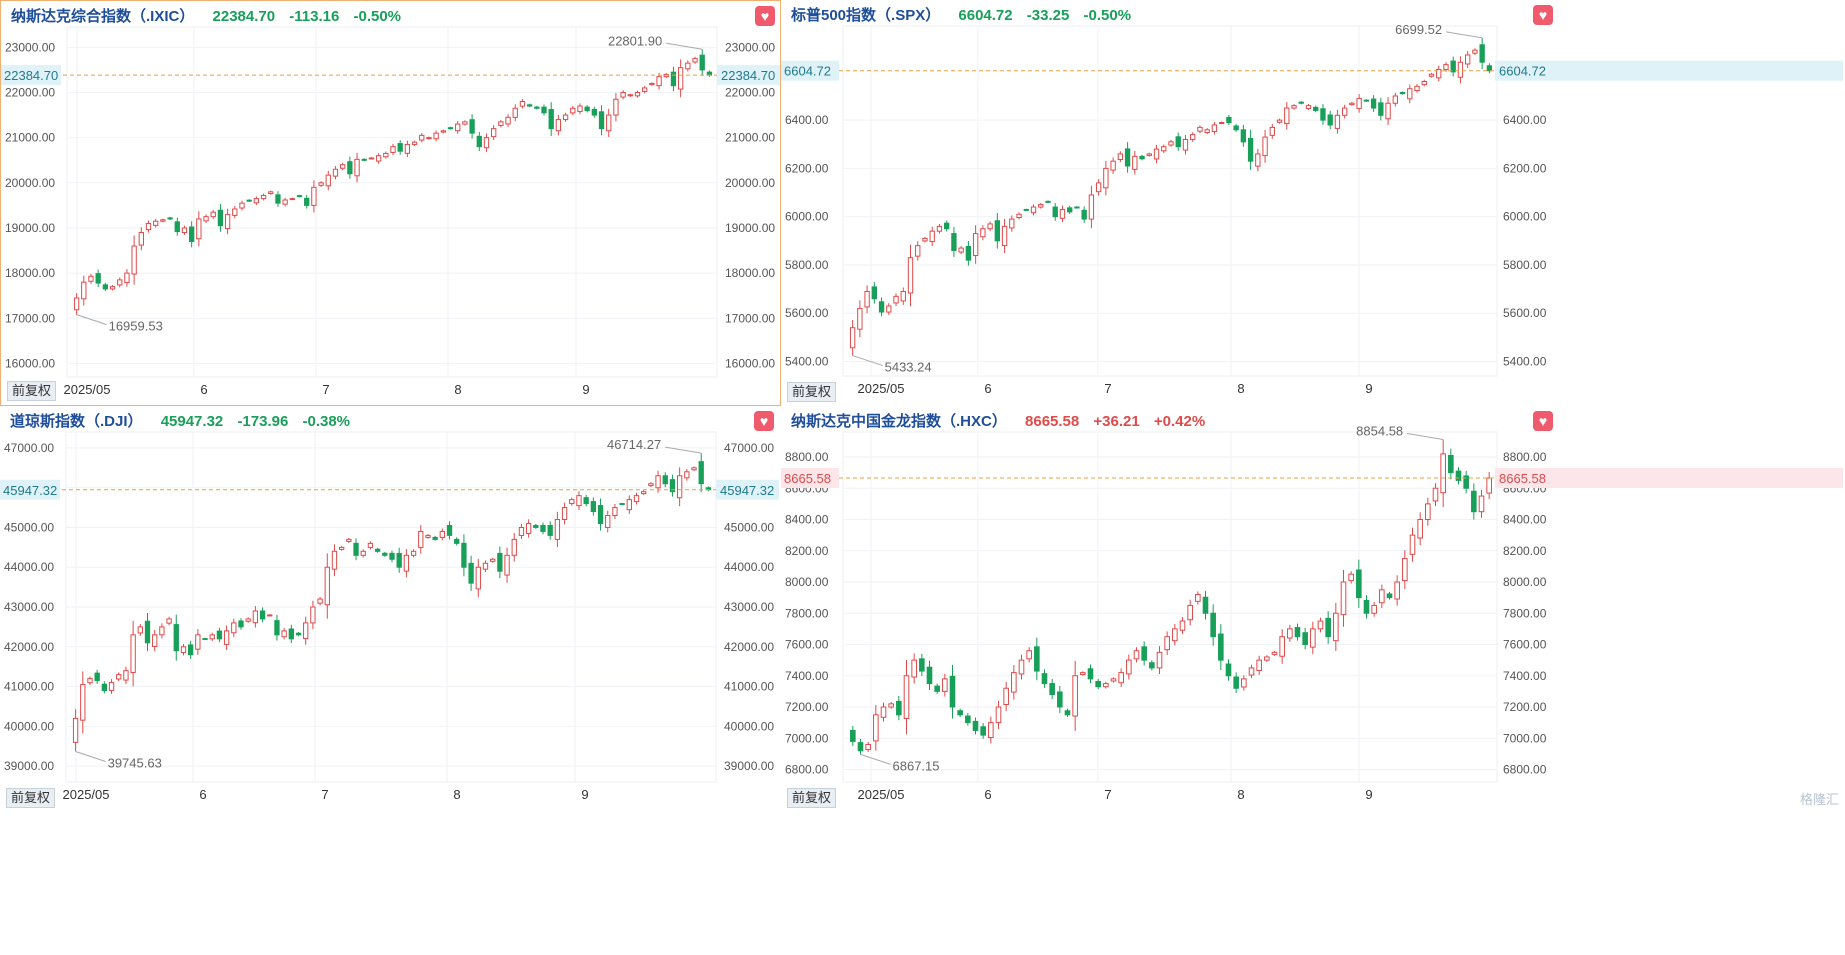 Image resolution: width=1845 pixels, height=955 pixels. I want to click on last-price: 8665.58, so click(1052, 421).